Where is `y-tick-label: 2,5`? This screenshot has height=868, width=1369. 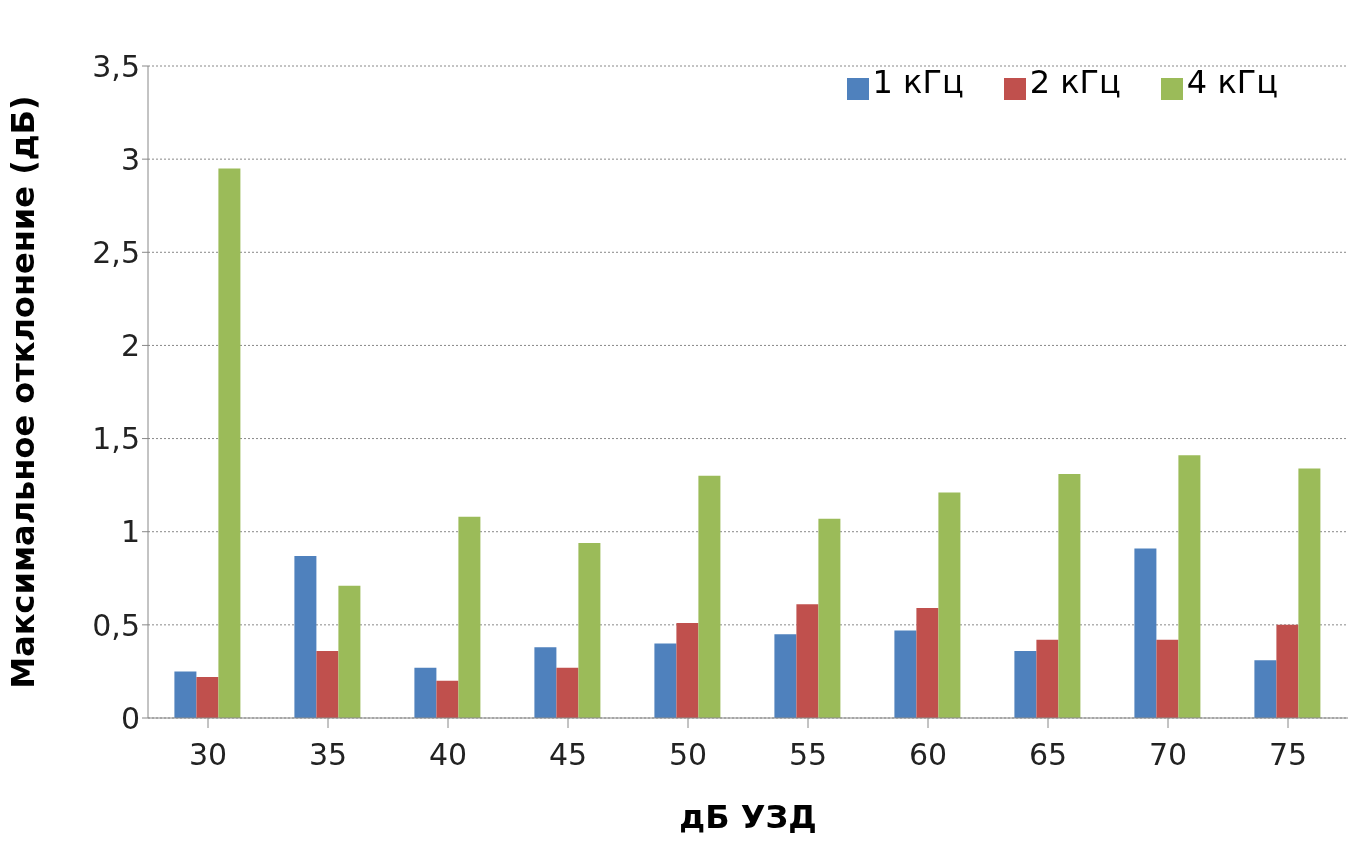 y-tick-label: 2,5 is located at coordinates (116, 252).